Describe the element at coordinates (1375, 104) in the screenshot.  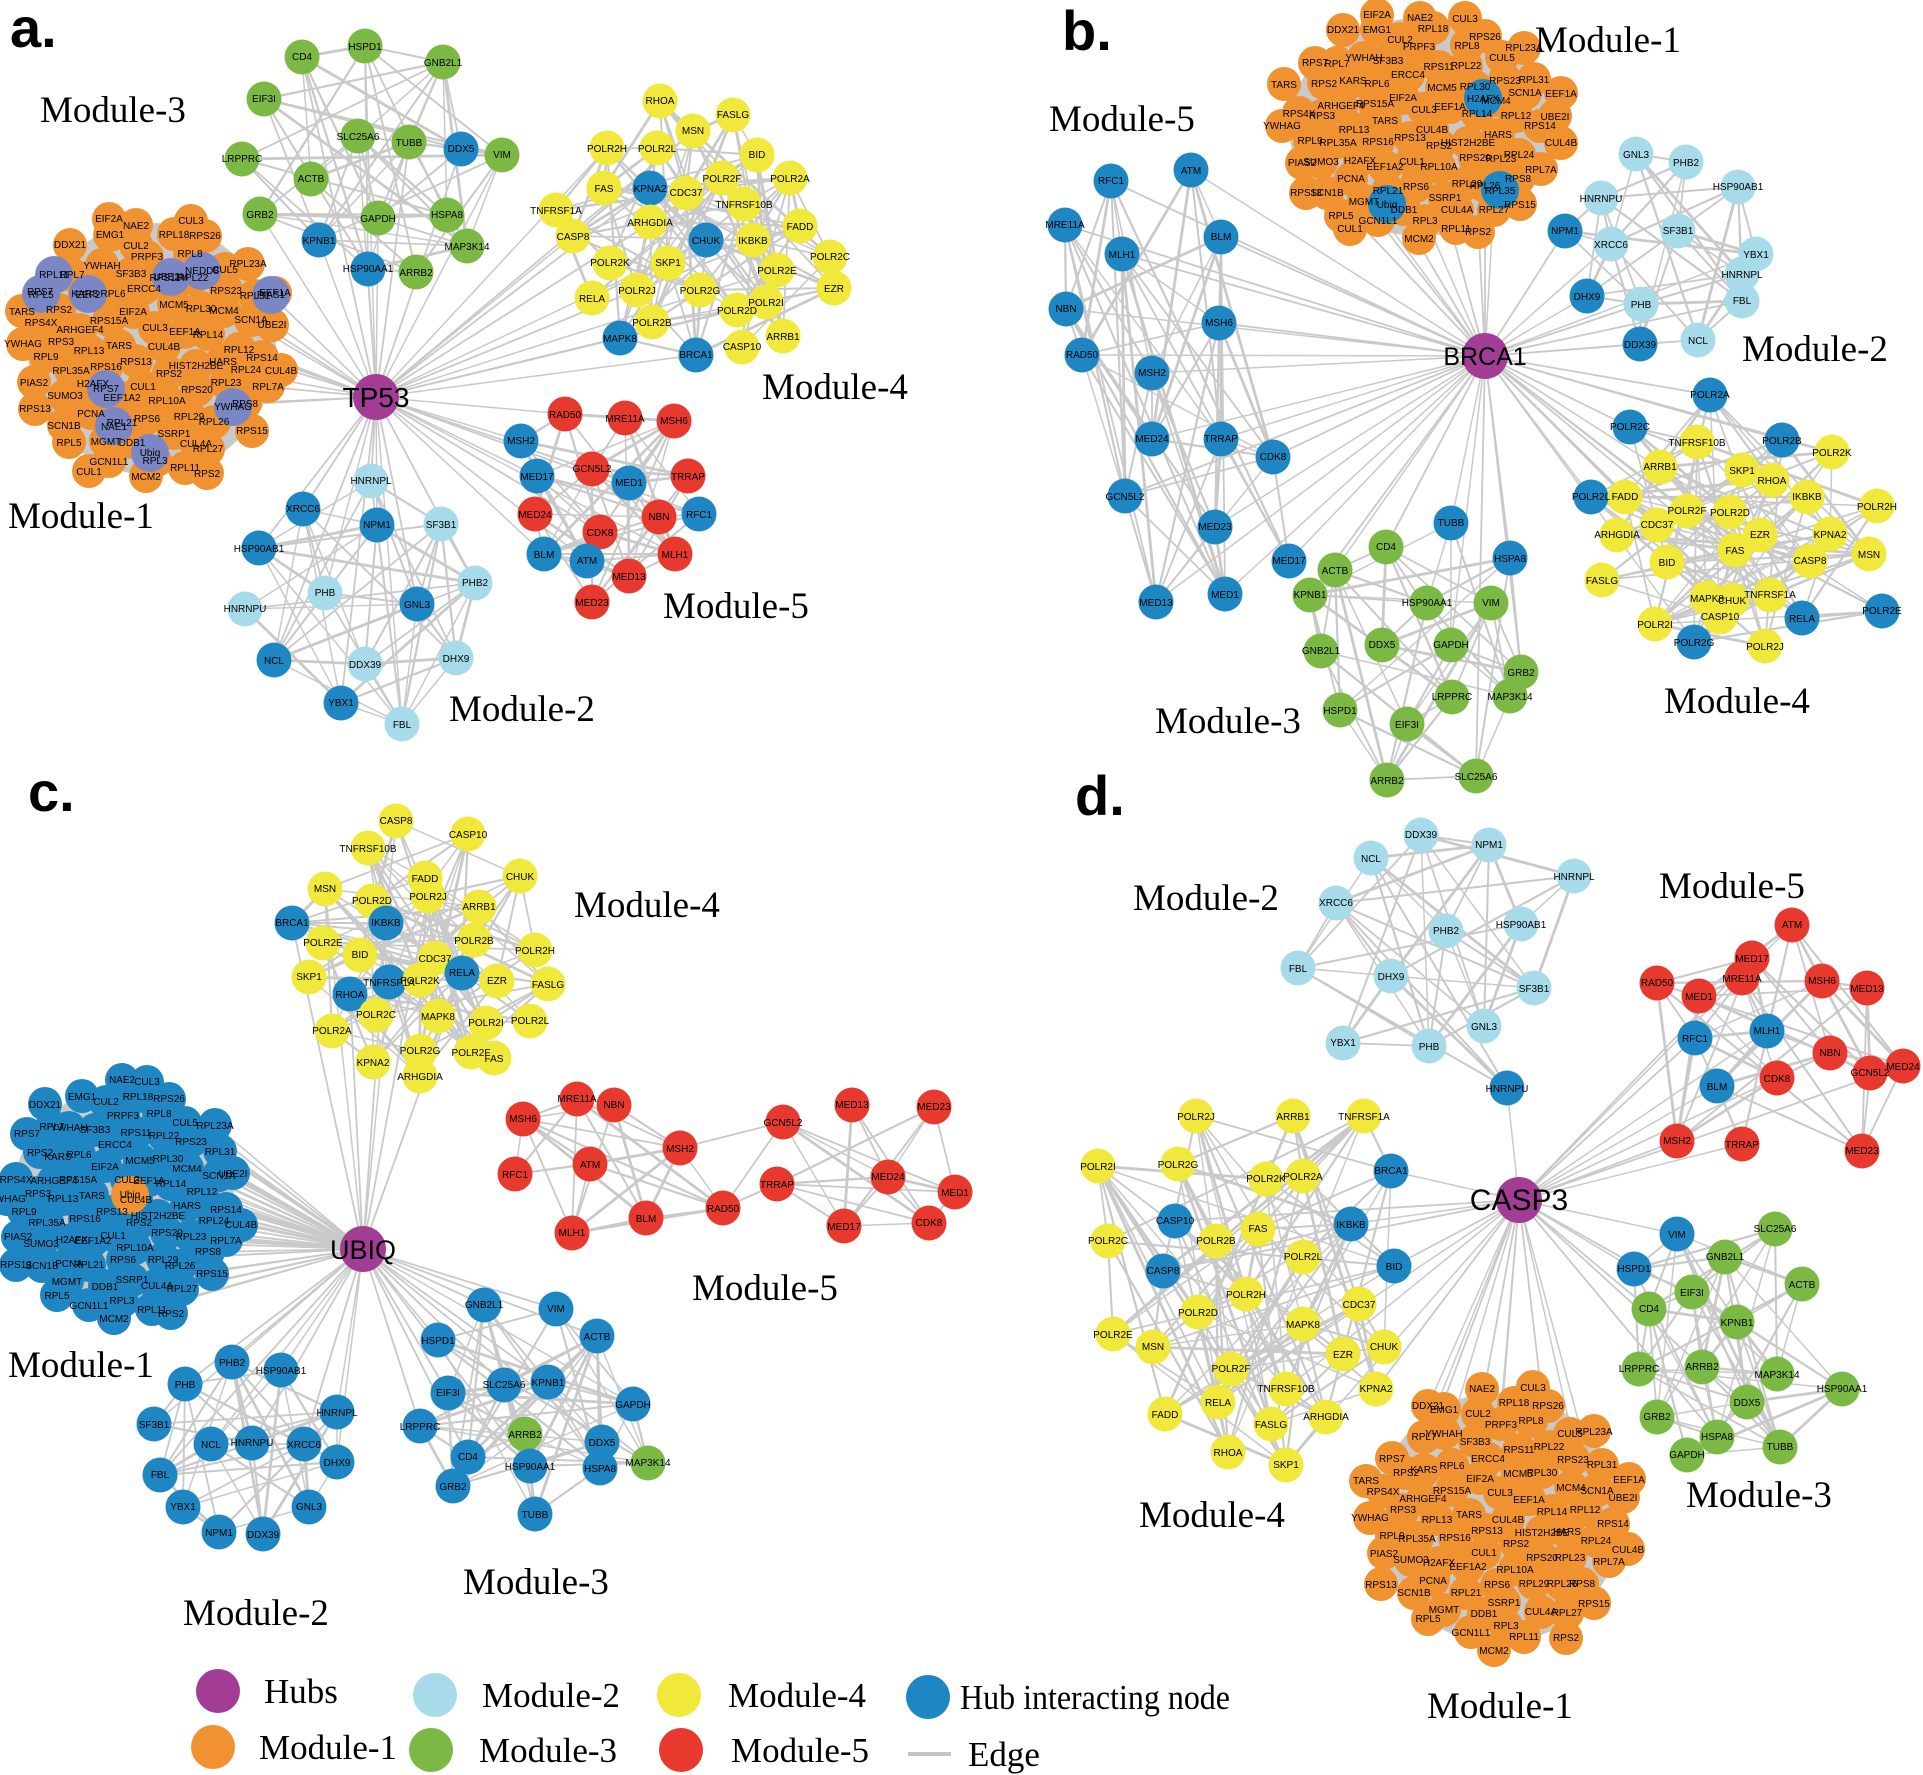
I see `svg-text: RPS15A` at that location.